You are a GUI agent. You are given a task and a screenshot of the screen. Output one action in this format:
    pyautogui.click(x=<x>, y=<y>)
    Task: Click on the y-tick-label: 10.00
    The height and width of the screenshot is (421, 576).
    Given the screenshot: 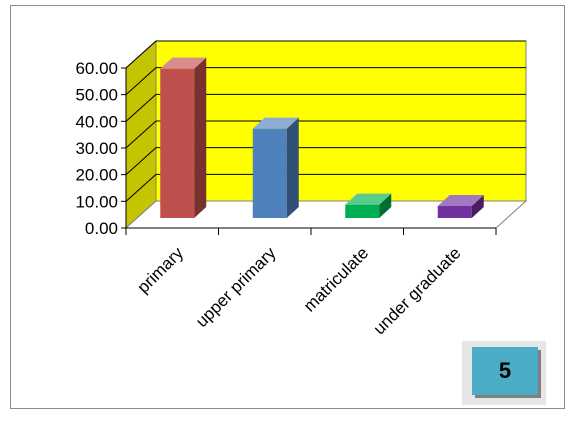 What is the action you would take?
    pyautogui.click(x=96, y=201)
    